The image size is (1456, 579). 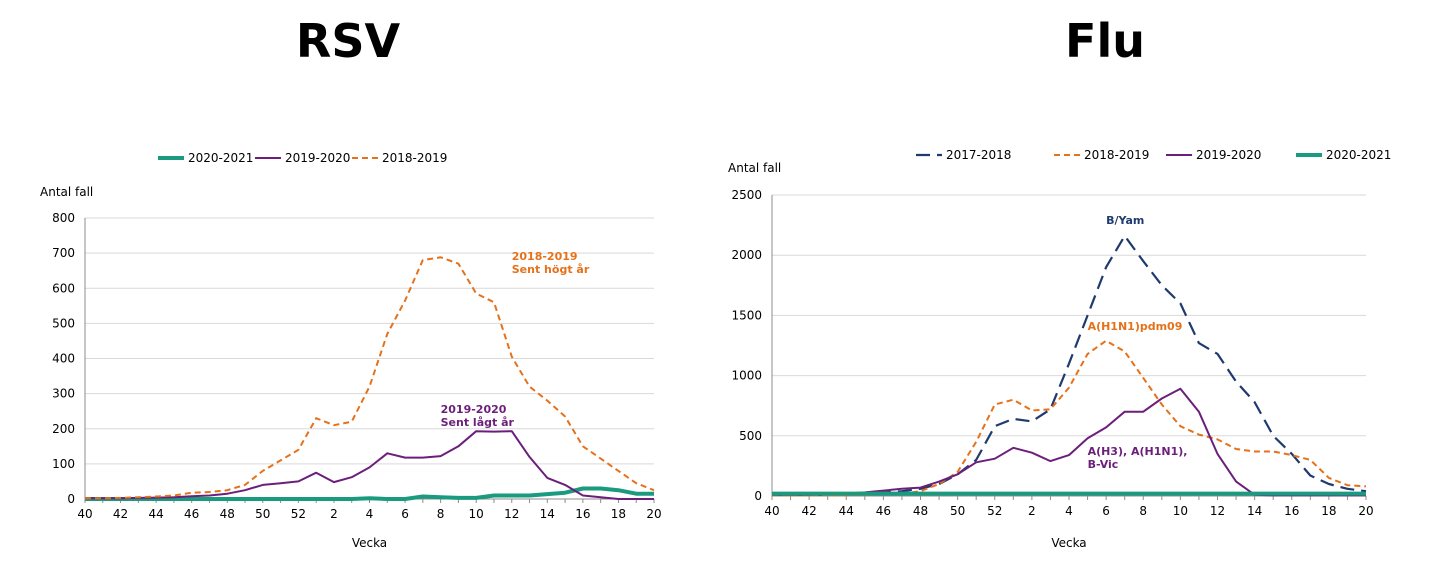 What do you see at coordinates (71, 499) in the screenshot?
I see `rsv-y-tick-label: 0` at bounding box center [71, 499].